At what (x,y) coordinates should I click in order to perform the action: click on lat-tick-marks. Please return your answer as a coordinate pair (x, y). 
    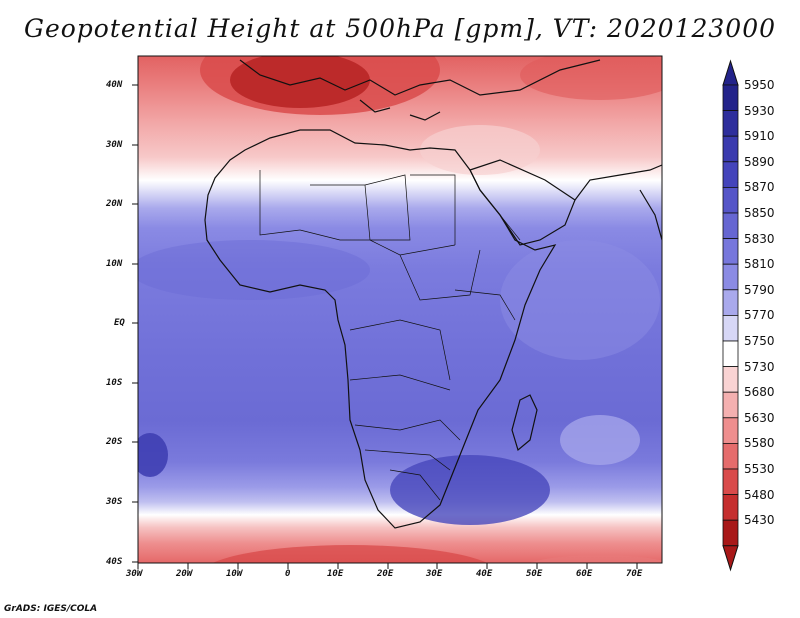
    Looking at the image, I should click on (135, 323).